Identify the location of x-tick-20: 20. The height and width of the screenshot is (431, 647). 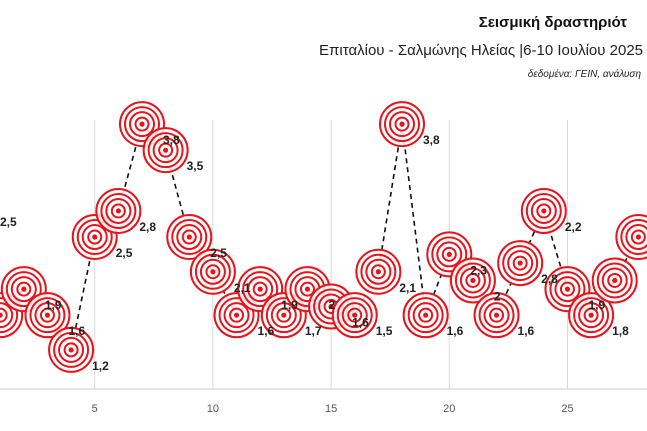
(449, 409).